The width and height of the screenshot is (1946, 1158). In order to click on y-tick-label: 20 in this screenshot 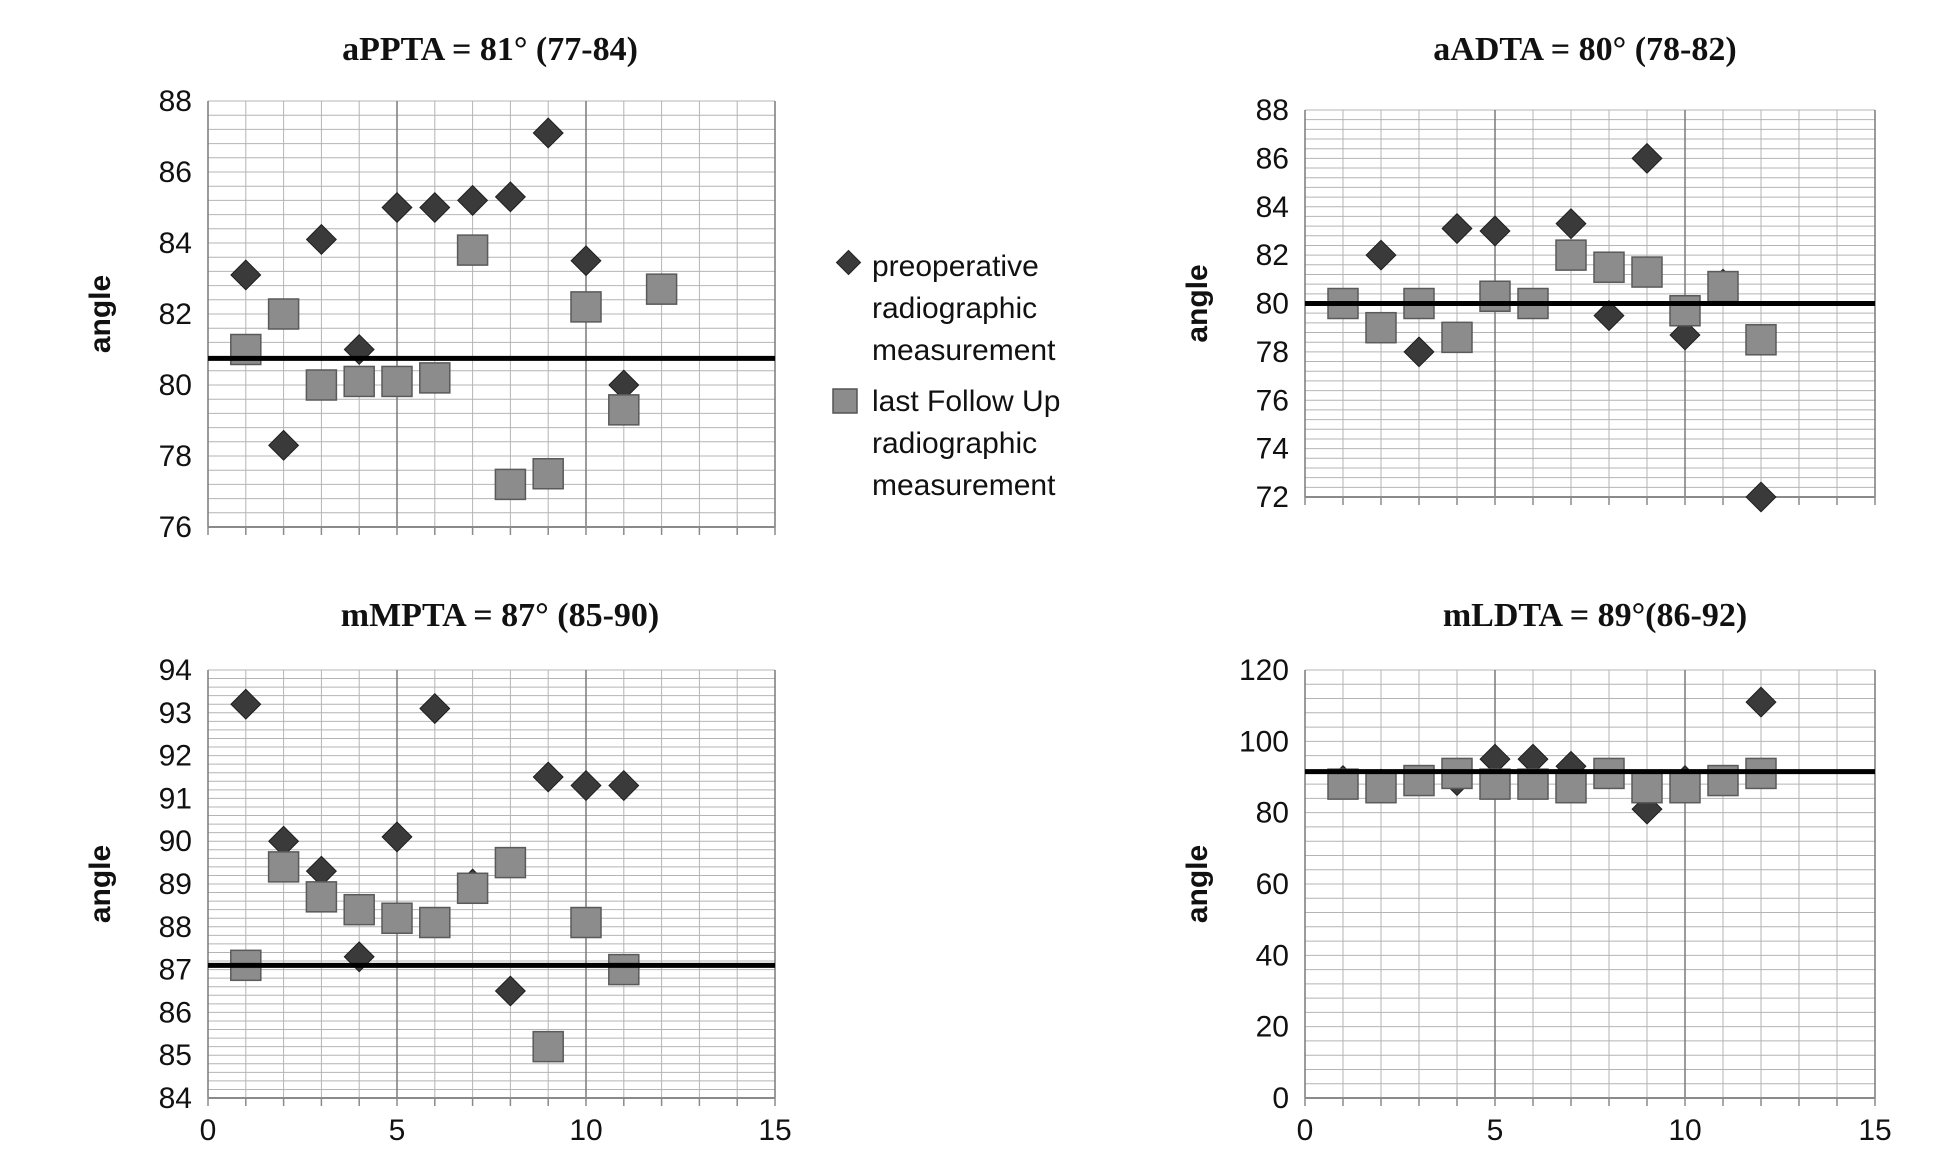, I will do `click(1272, 1027)`.